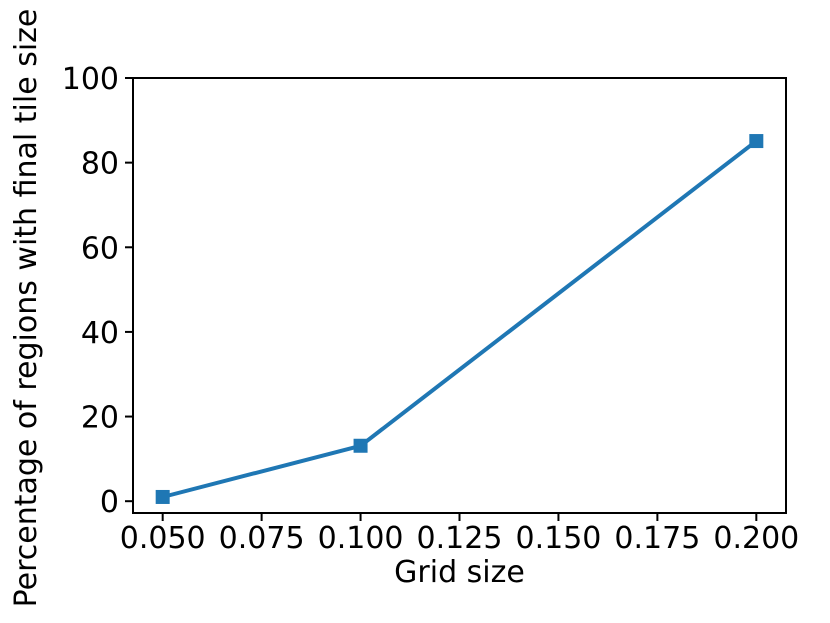  What do you see at coordinates (558, 538) in the screenshot?
I see `x-tick-label: 0.150` at bounding box center [558, 538].